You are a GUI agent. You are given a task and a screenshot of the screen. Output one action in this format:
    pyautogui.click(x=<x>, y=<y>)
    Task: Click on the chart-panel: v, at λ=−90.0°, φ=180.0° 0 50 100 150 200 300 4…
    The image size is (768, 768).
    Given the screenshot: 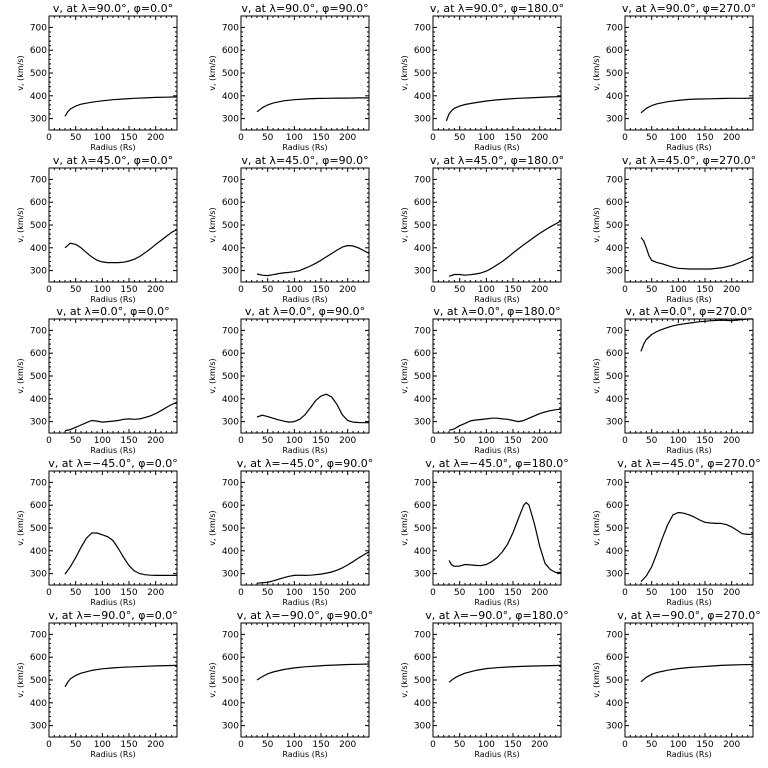 What is the action you would take?
    pyautogui.click(x=484, y=684)
    